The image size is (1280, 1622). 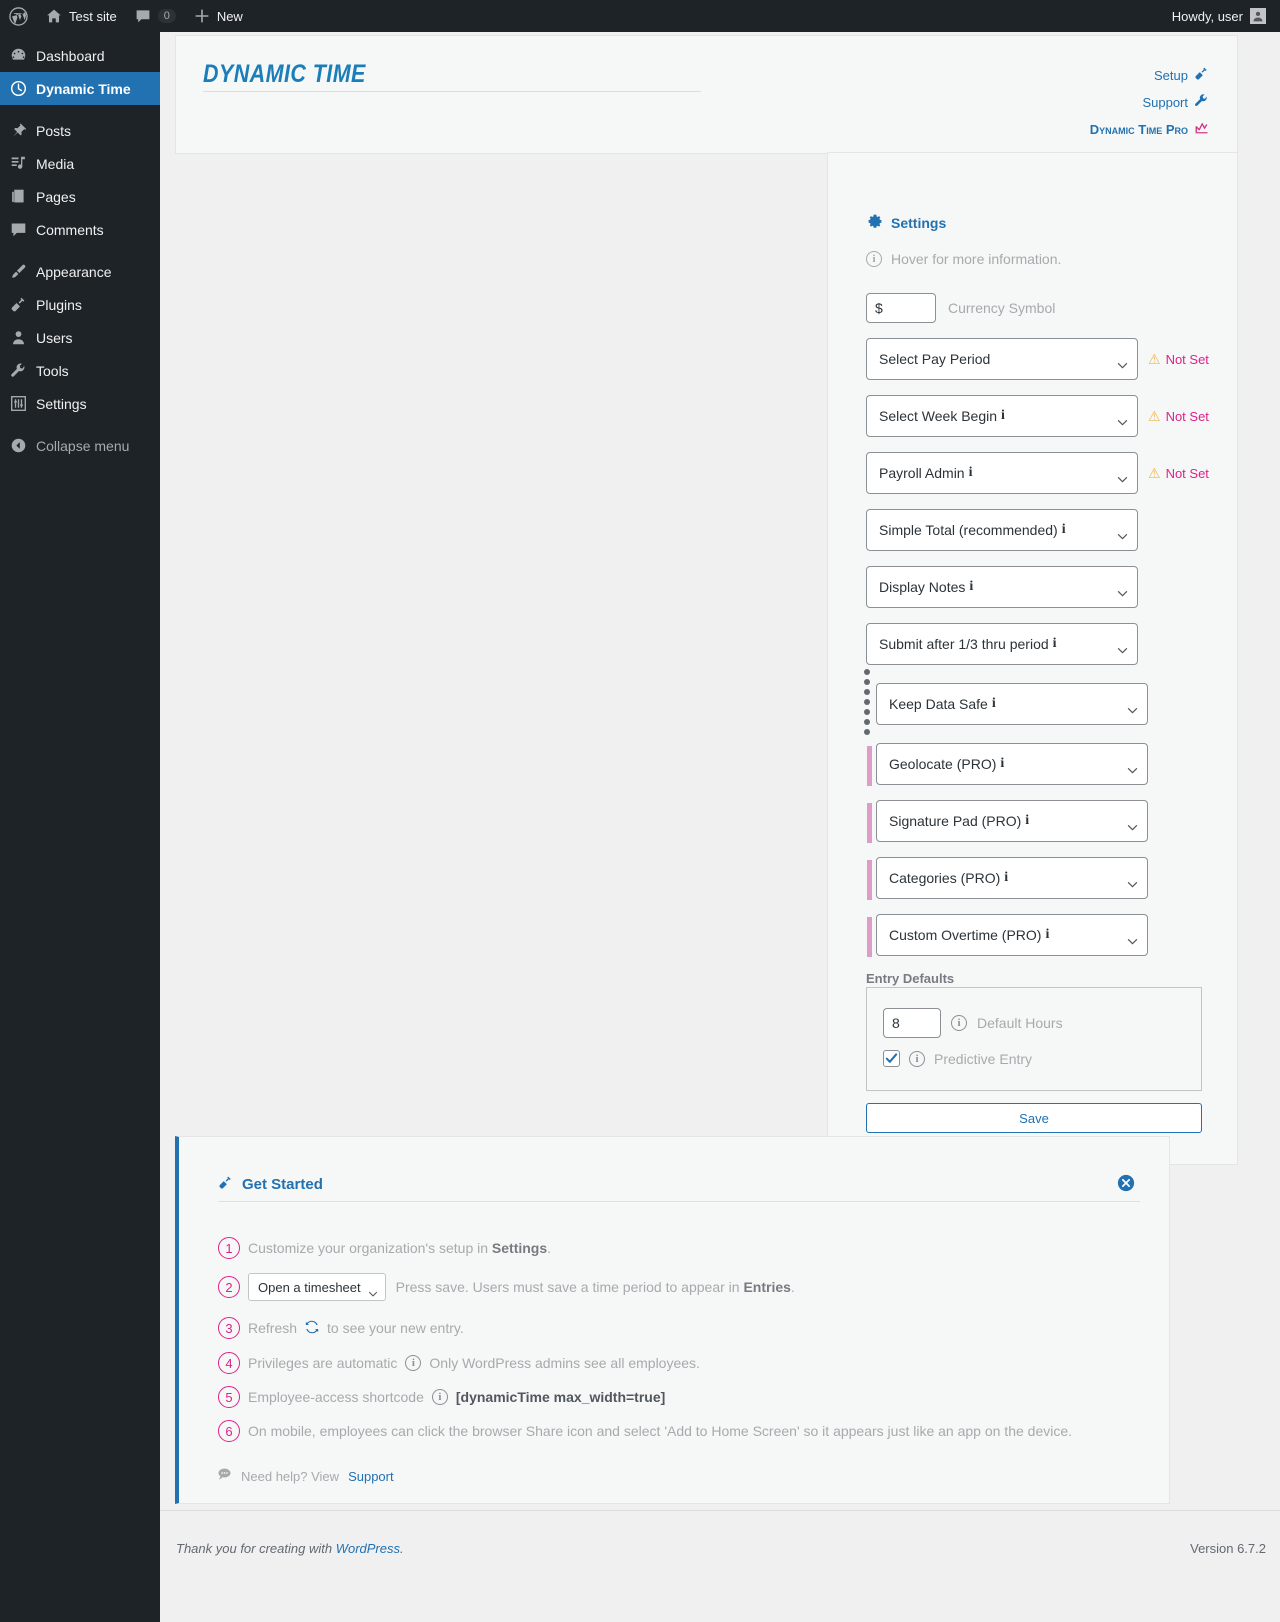 I want to click on default-hours-input, so click(x=912, y=1023).